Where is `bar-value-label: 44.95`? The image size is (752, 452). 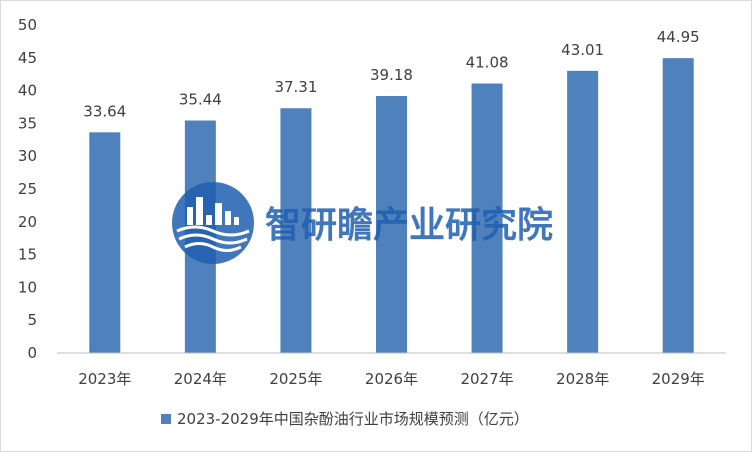
bar-value-label: 44.95 is located at coordinates (678, 37).